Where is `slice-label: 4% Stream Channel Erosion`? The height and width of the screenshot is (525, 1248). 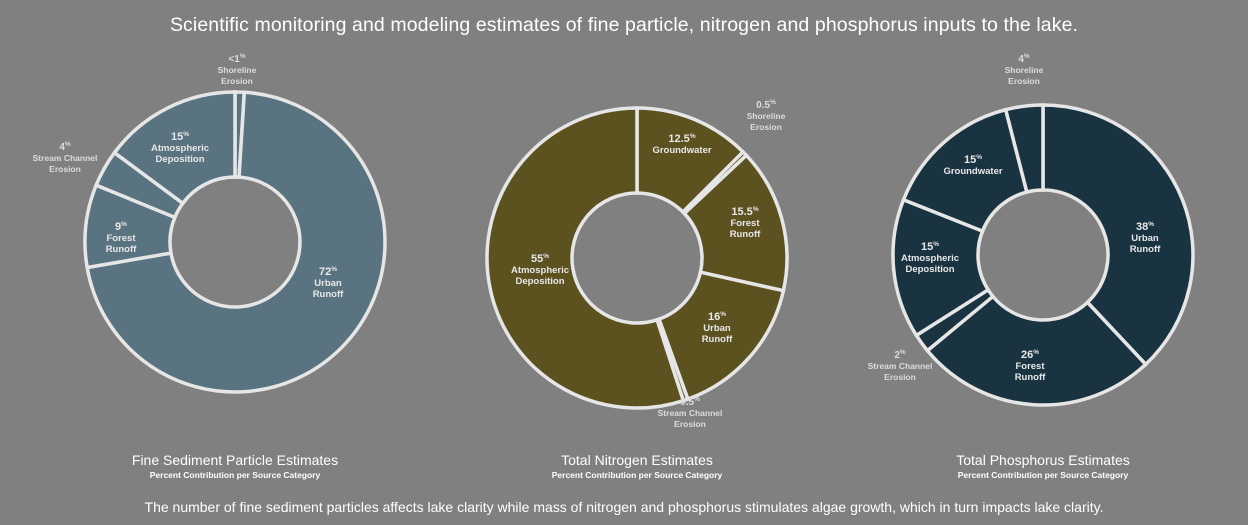 slice-label: 4% Stream Channel Erosion is located at coordinates (65, 157).